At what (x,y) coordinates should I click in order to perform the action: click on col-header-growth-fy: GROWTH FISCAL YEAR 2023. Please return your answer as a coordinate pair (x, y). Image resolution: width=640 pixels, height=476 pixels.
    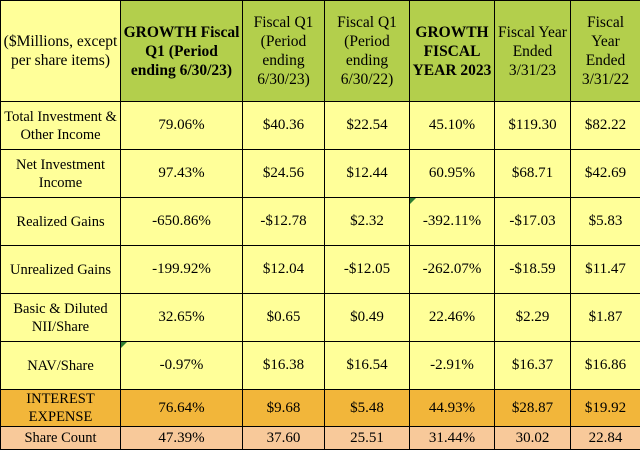
    Looking at the image, I should click on (452, 51).